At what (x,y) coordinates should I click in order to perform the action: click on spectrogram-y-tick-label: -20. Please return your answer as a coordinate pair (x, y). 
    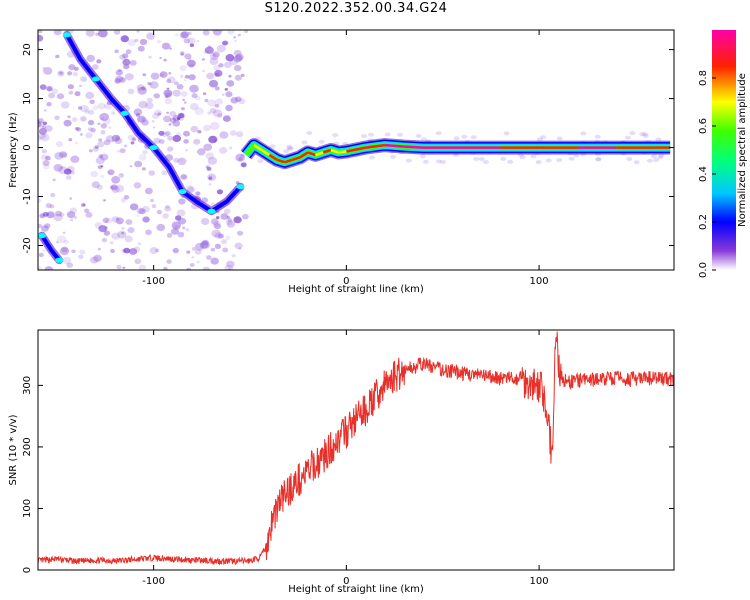
    Looking at the image, I should click on (27, 245).